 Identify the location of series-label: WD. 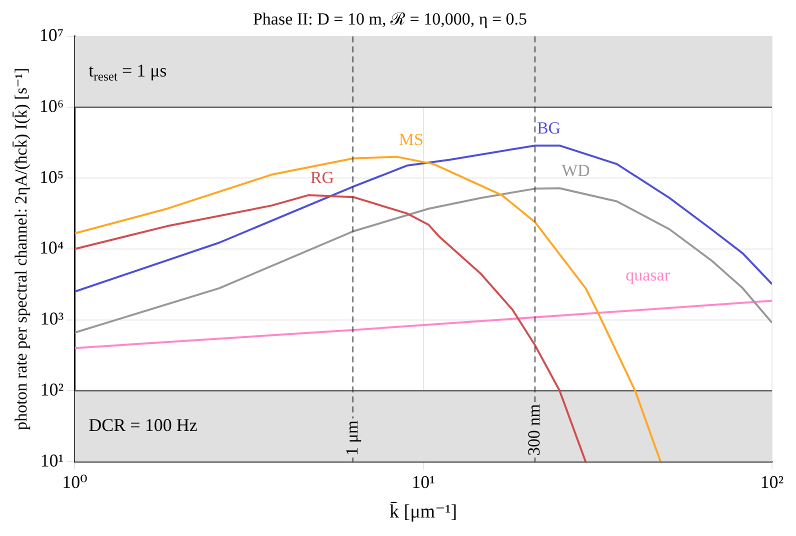
(576, 170).